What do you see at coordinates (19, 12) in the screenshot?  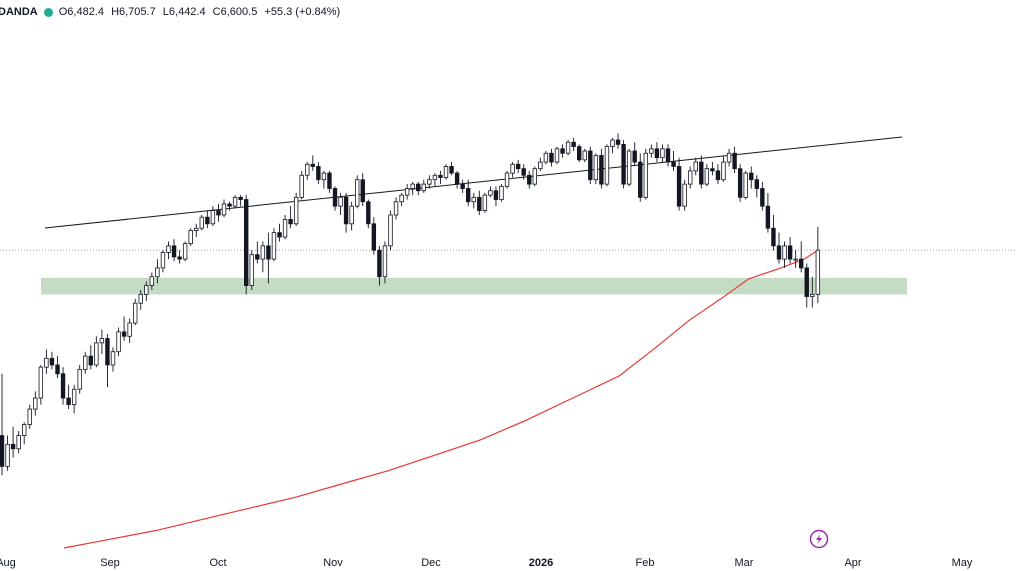 I see `symbol-label: DANDA` at bounding box center [19, 12].